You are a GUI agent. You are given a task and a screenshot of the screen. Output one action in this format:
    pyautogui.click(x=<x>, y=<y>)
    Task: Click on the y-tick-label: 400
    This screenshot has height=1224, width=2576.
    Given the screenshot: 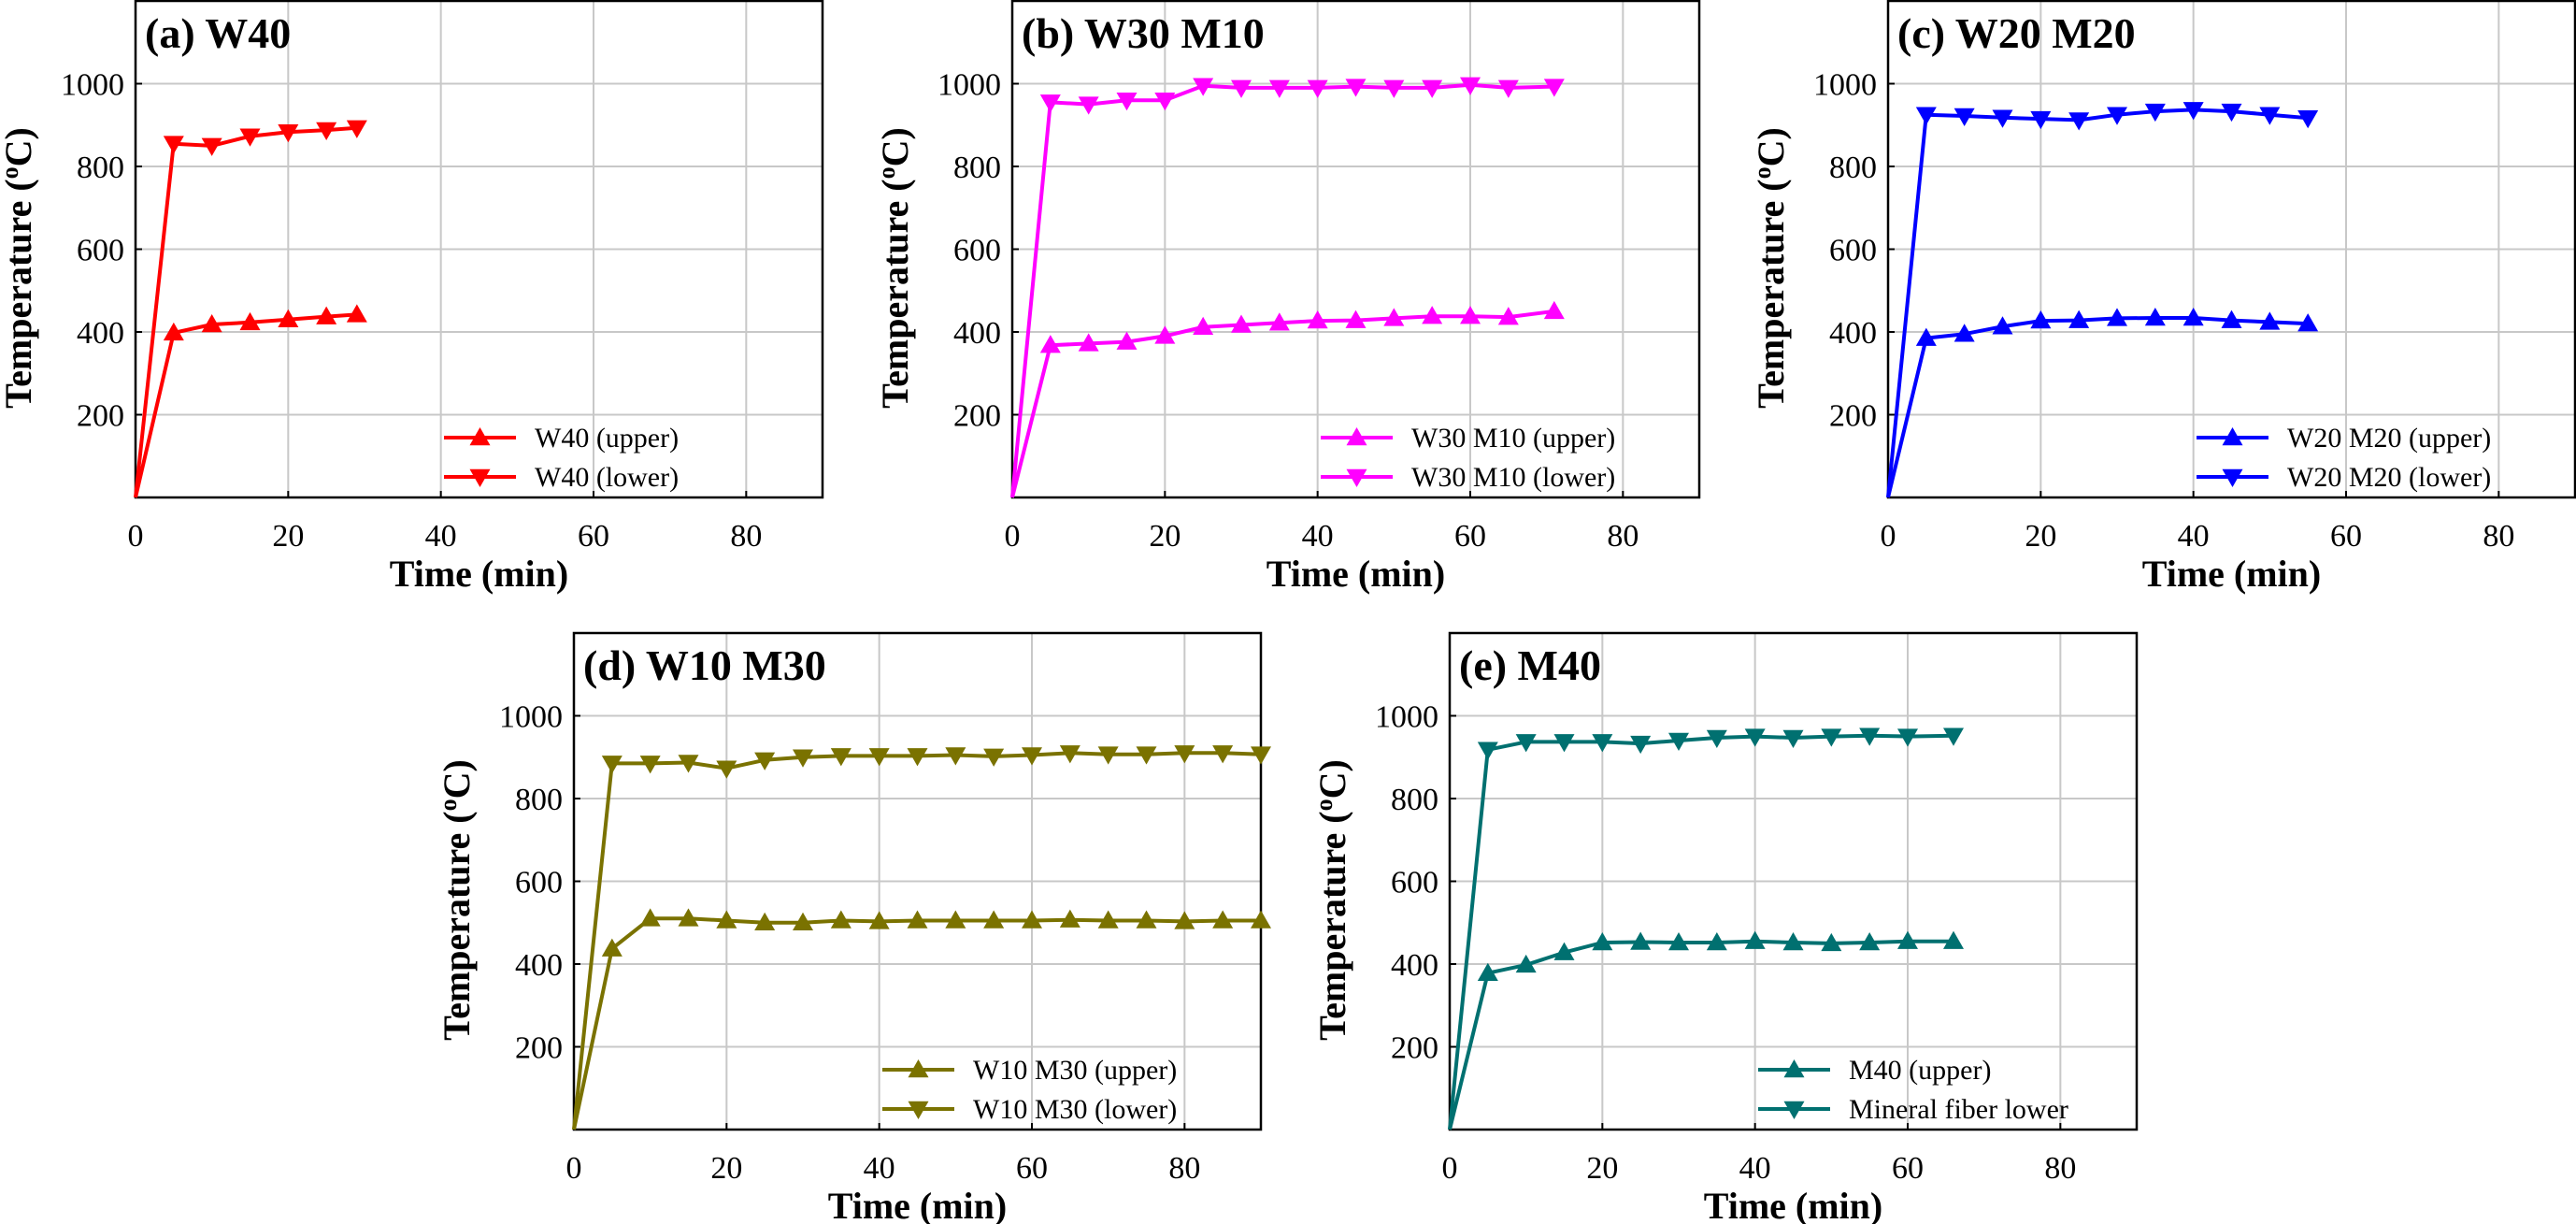 What is the action you would take?
    pyautogui.click(x=977, y=333)
    